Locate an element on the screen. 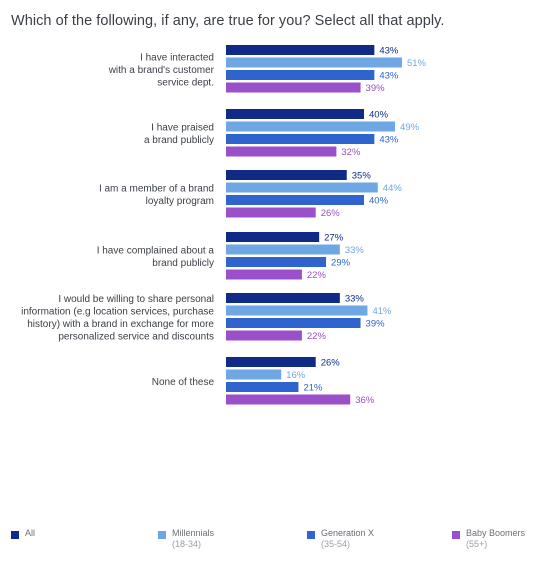 This screenshot has height=570, width=557. legend-label: Baby Boomers is located at coordinates (496, 533).